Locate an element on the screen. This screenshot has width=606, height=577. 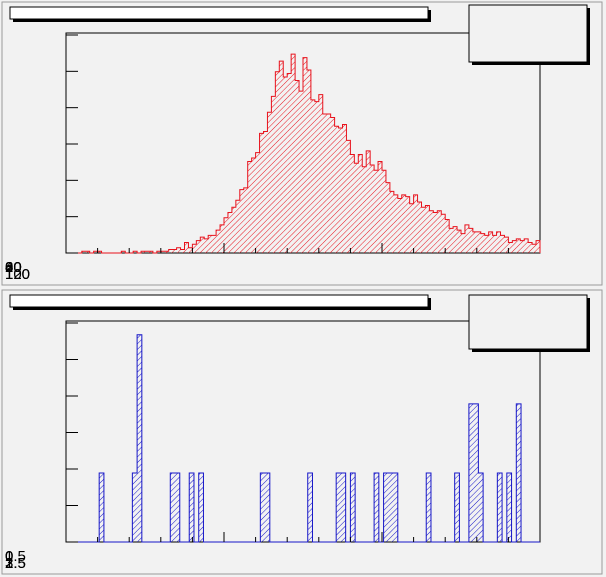
top-y-tick-label: 40 is located at coordinates (13, 267).